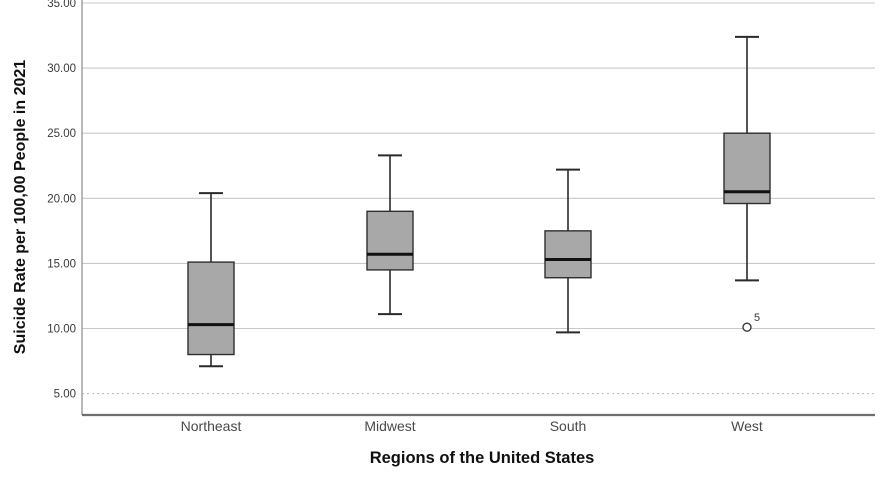 The width and height of the screenshot is (887, 481). I want to click on y-tick-label: 25.00, so click(61, 134).